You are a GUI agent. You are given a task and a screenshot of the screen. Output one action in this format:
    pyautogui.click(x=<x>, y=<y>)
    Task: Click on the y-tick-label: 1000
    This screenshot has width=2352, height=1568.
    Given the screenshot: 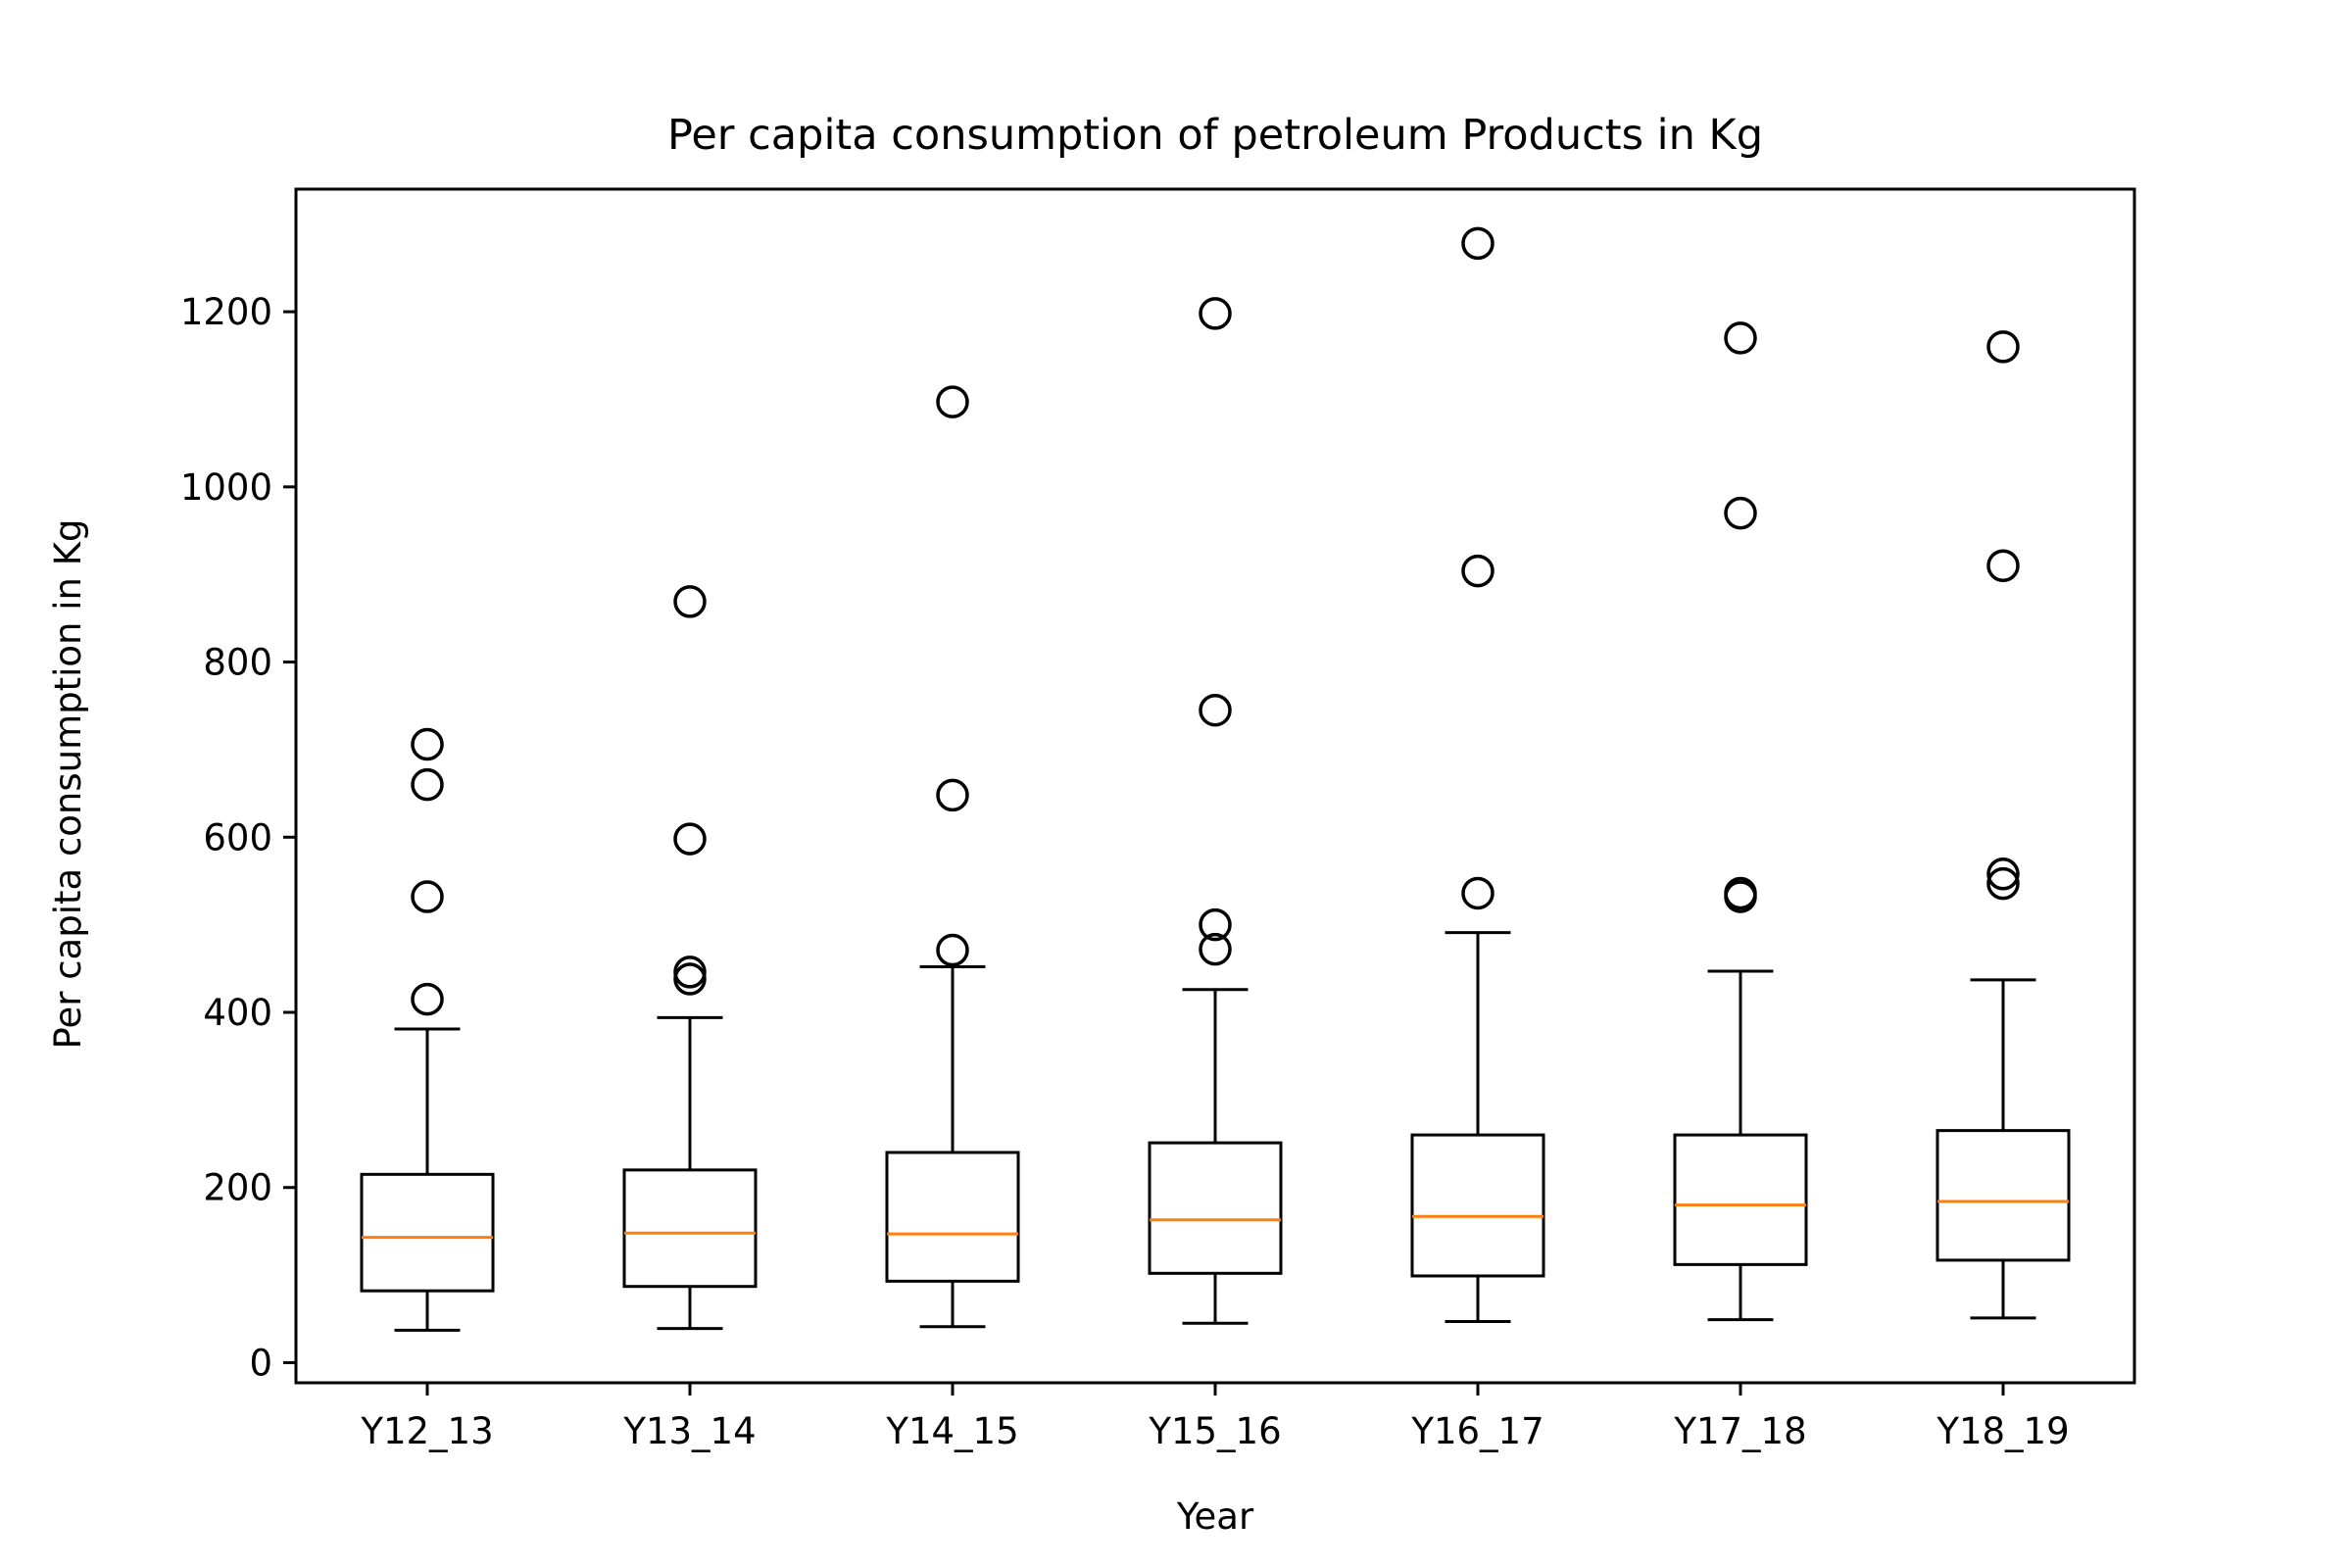 What is the action you would take?
    pyautogui.click(x=226, y=487)
    